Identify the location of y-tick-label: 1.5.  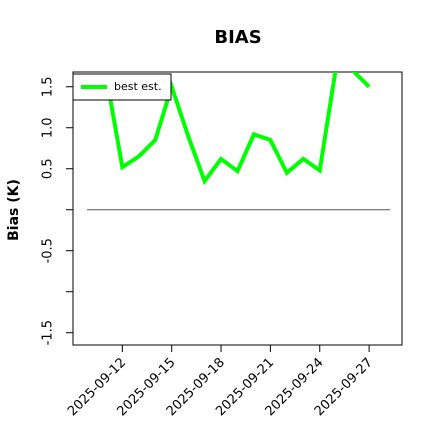
(48, 86).